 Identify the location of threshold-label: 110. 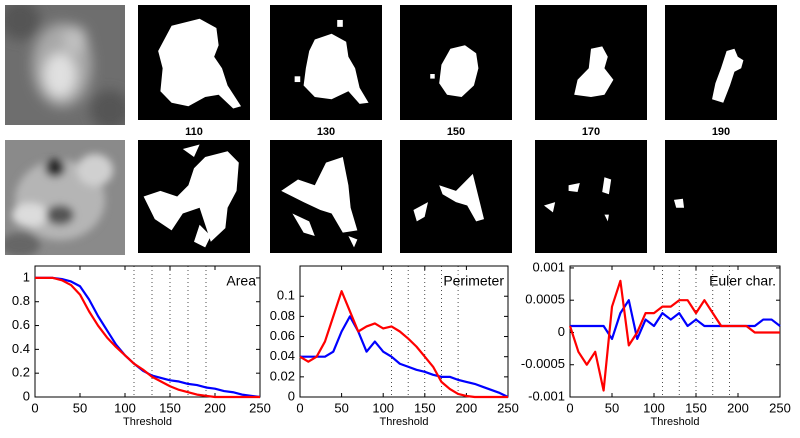
(194, 132).